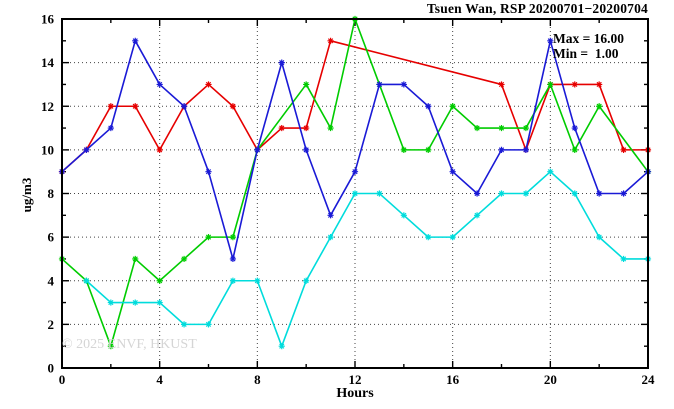 The height and width of the screenshot is (409, 674). What do you see at coordinates (51, 368) in the screenshot?
I see `y-tick-label: 0` at bounding box center [51, 368].